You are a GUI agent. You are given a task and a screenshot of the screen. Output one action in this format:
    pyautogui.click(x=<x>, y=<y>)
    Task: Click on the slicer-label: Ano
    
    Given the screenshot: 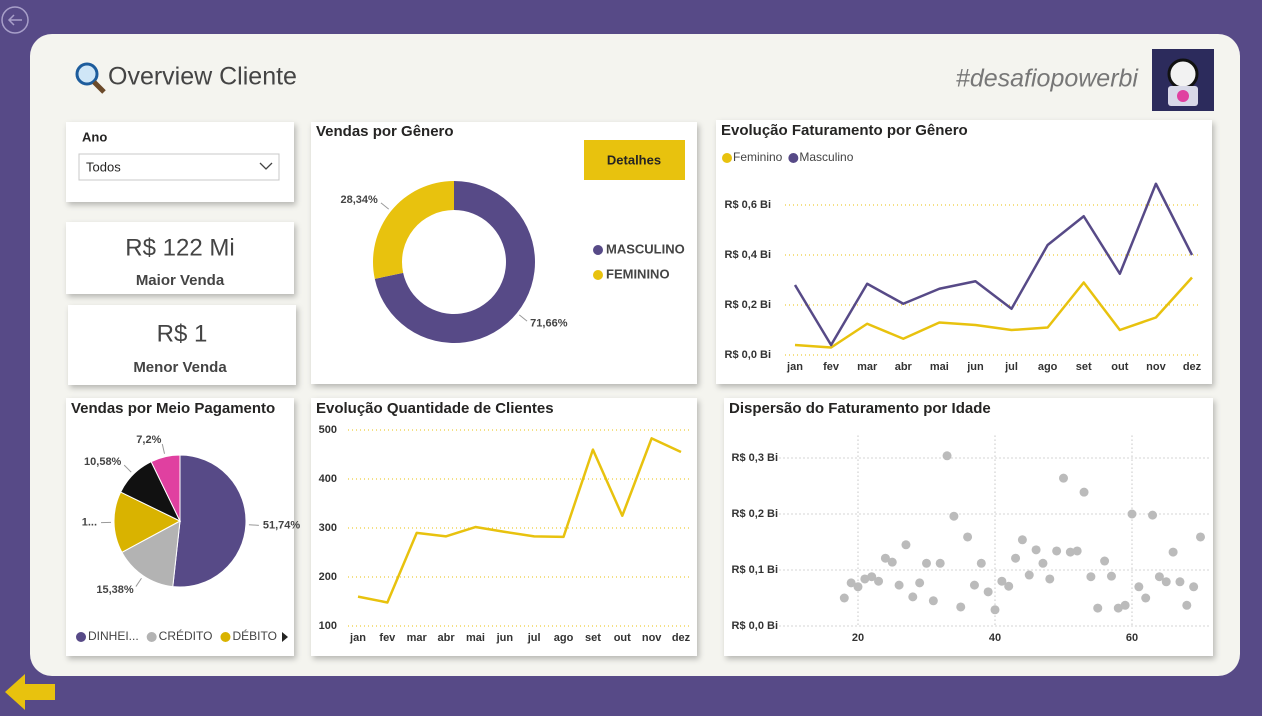 What is the action you would take?
    pyautogui.click(x=94, y=136)
    